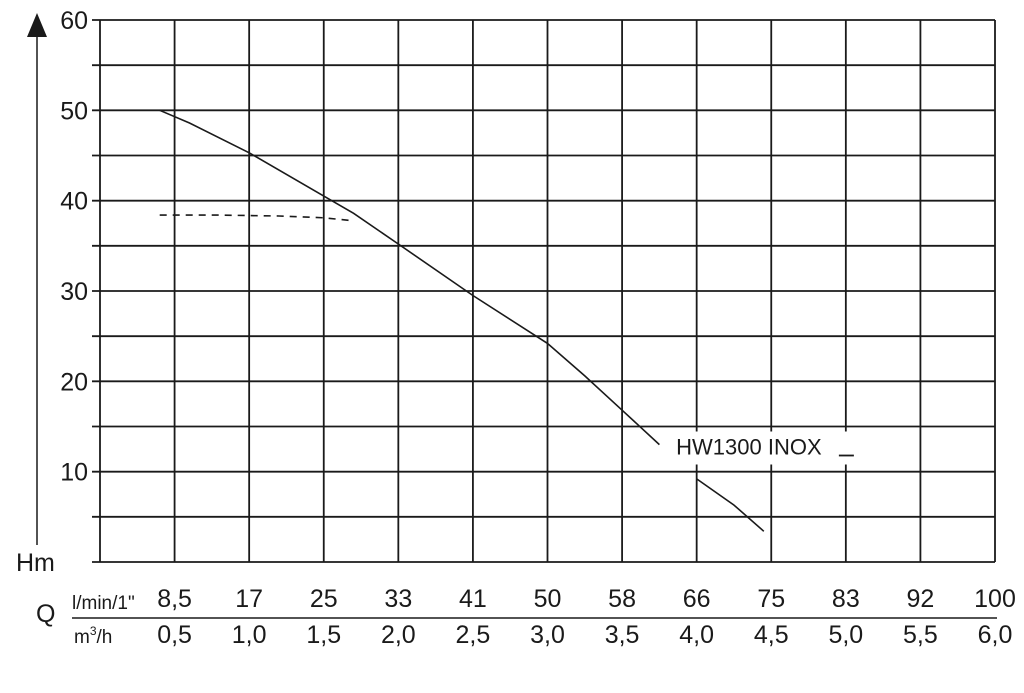 The width and height of the screenshot is (1024, 693). I want to click on y-tick-label: 30, so click(74, 292).